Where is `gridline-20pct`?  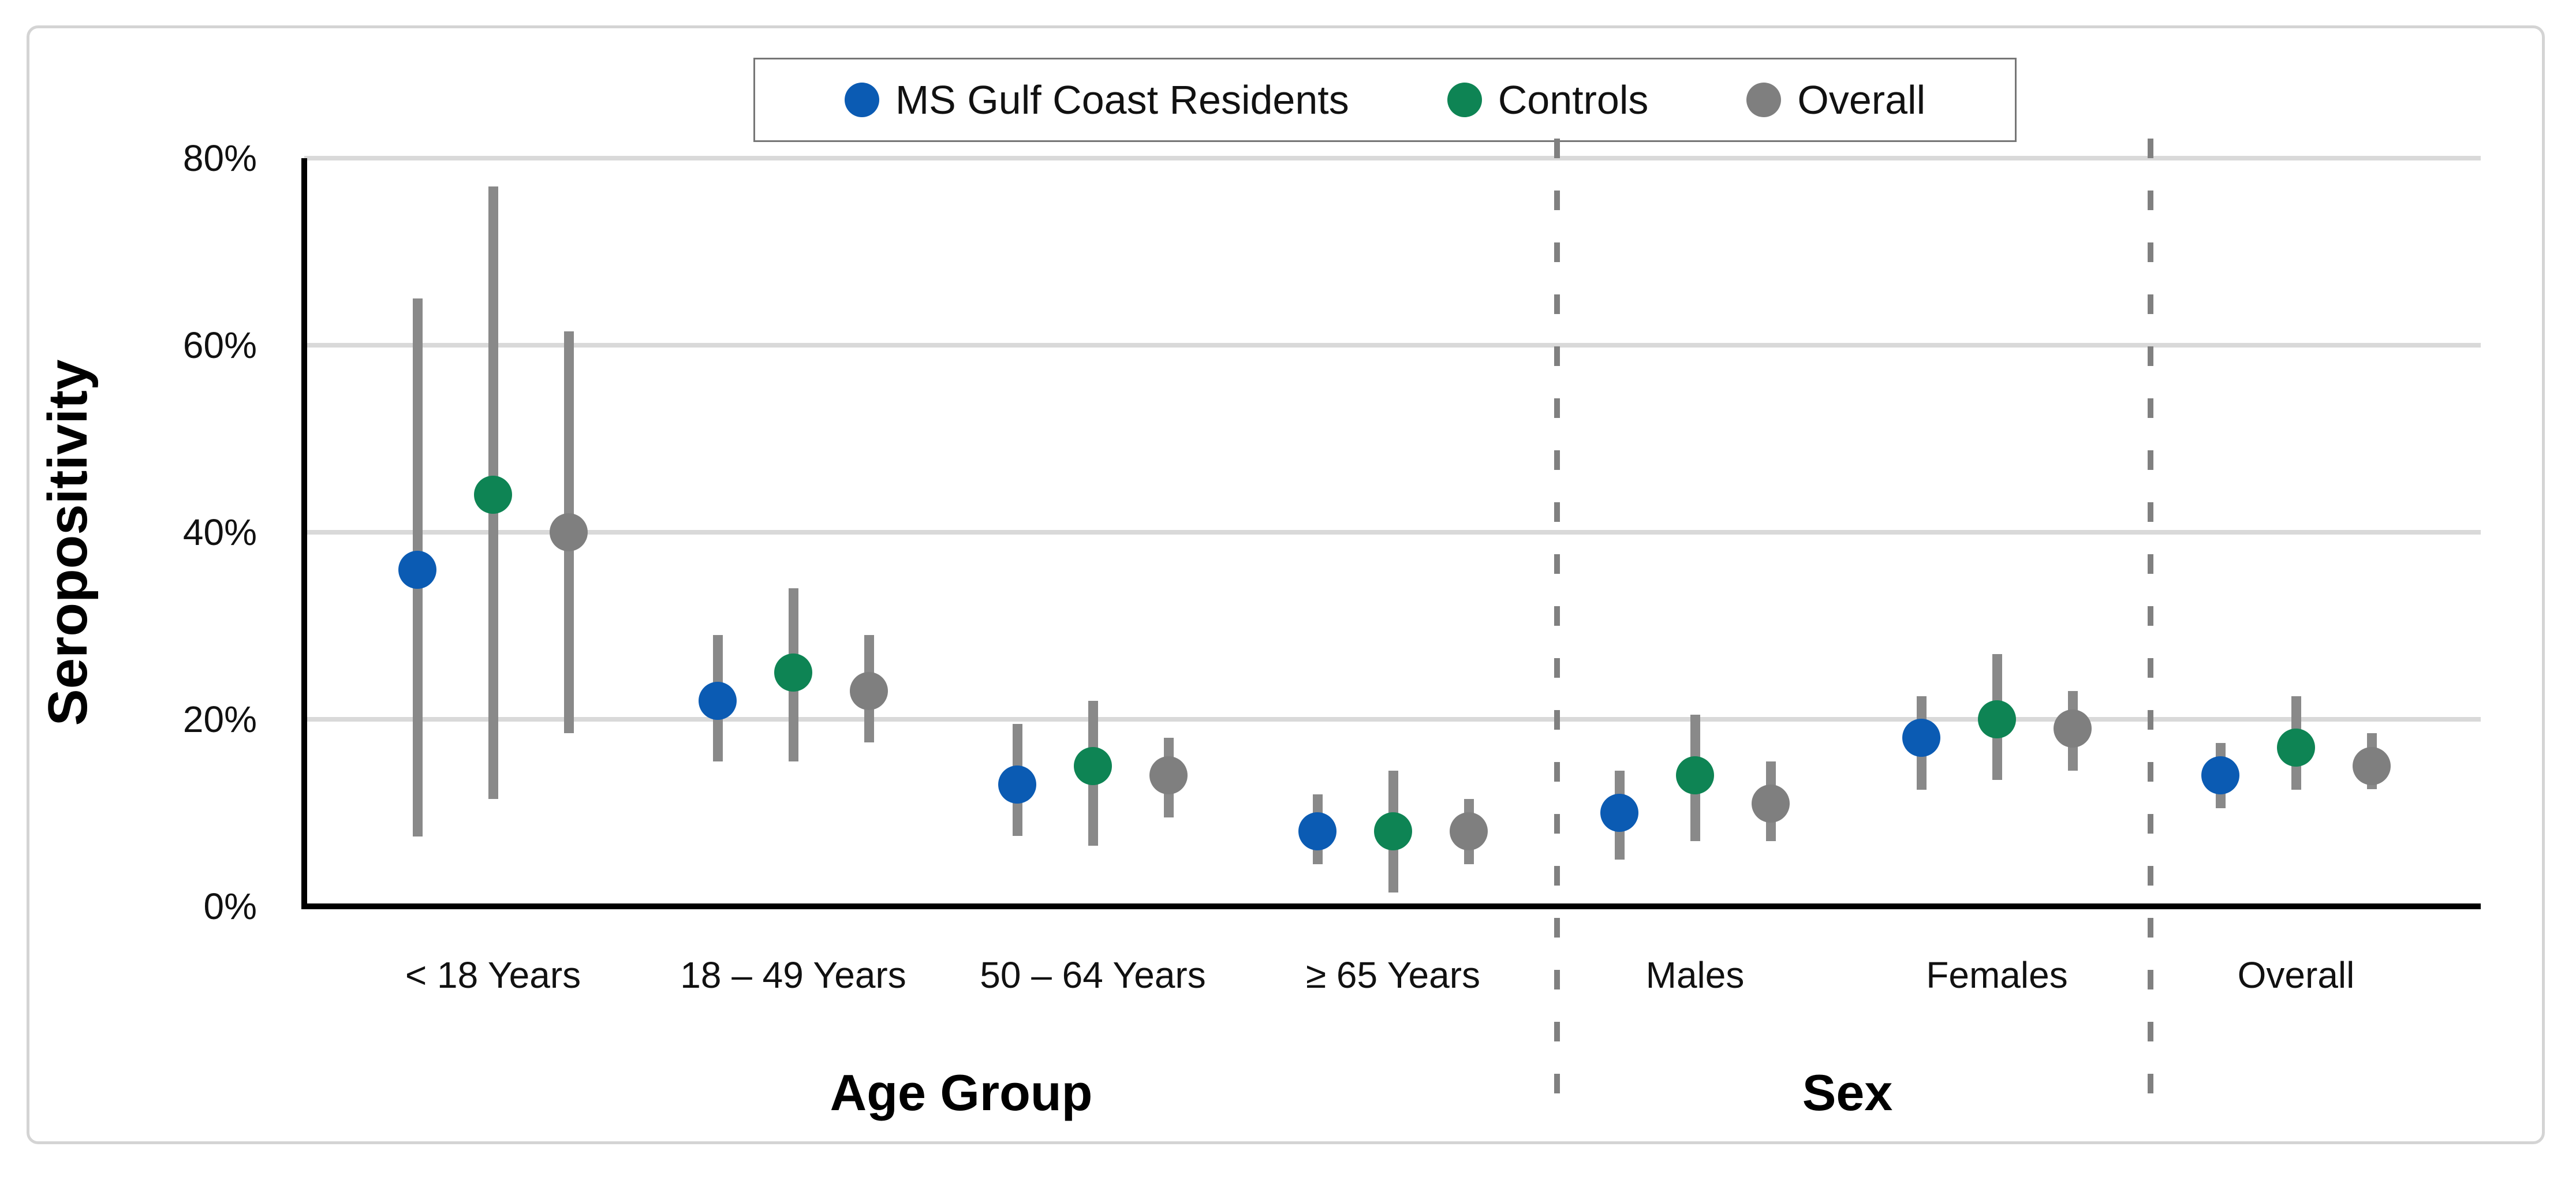
gridline-20pct is located at coordinates (1392, 719).